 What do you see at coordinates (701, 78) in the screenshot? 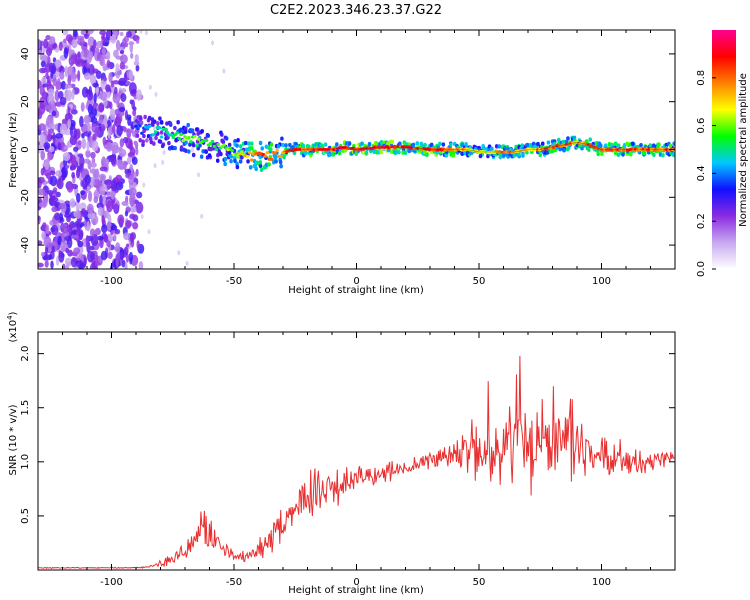
I see `colorbar-tick-label: 0.8` at bounding box center [701, 78].